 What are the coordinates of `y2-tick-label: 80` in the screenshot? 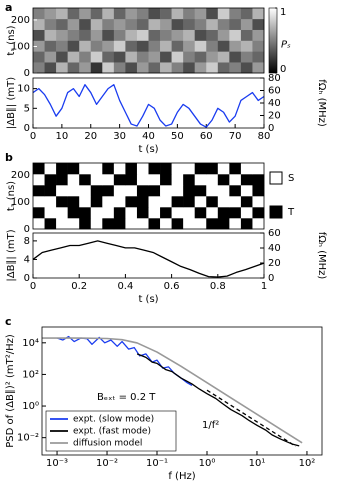 It's located at (274, 78).